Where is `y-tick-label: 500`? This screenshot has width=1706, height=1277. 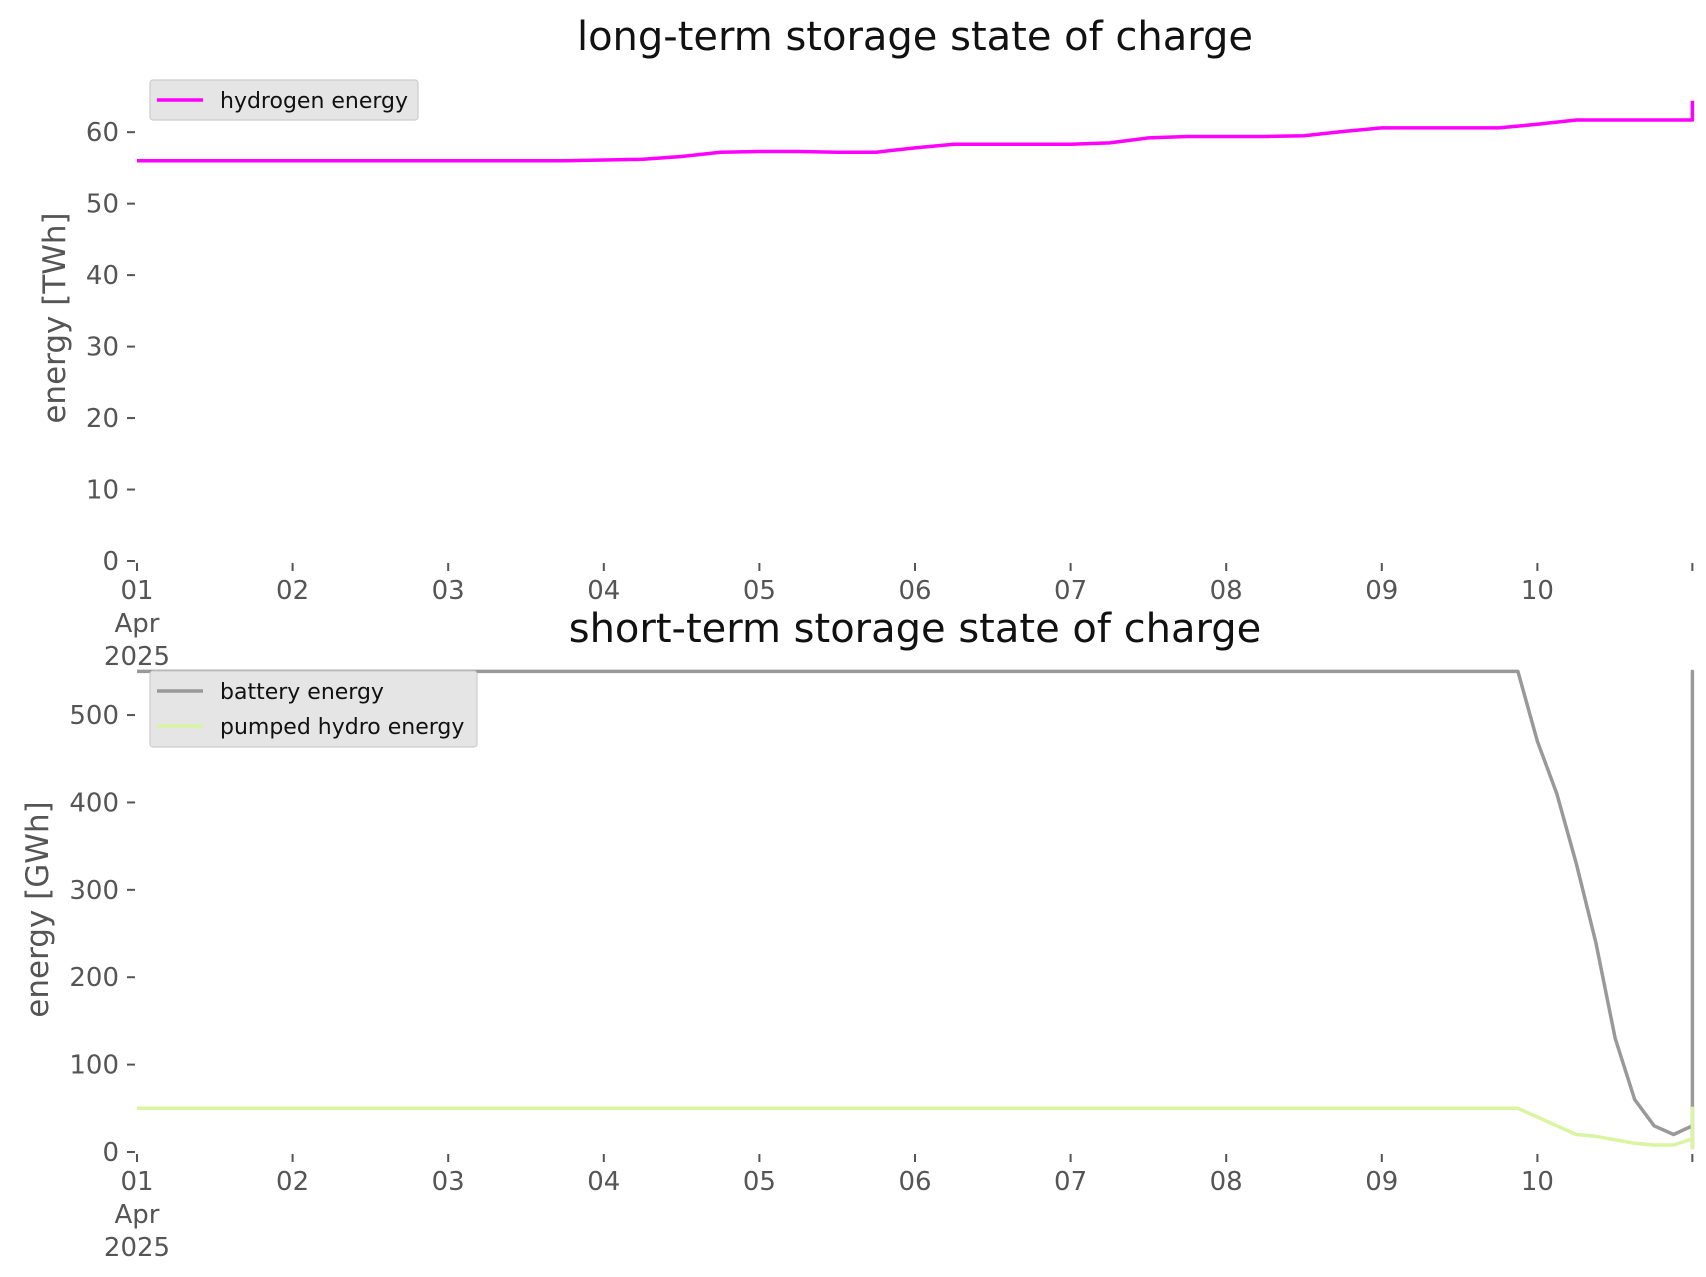 y-tick-label: 500 is located at coordinates (94, 716).